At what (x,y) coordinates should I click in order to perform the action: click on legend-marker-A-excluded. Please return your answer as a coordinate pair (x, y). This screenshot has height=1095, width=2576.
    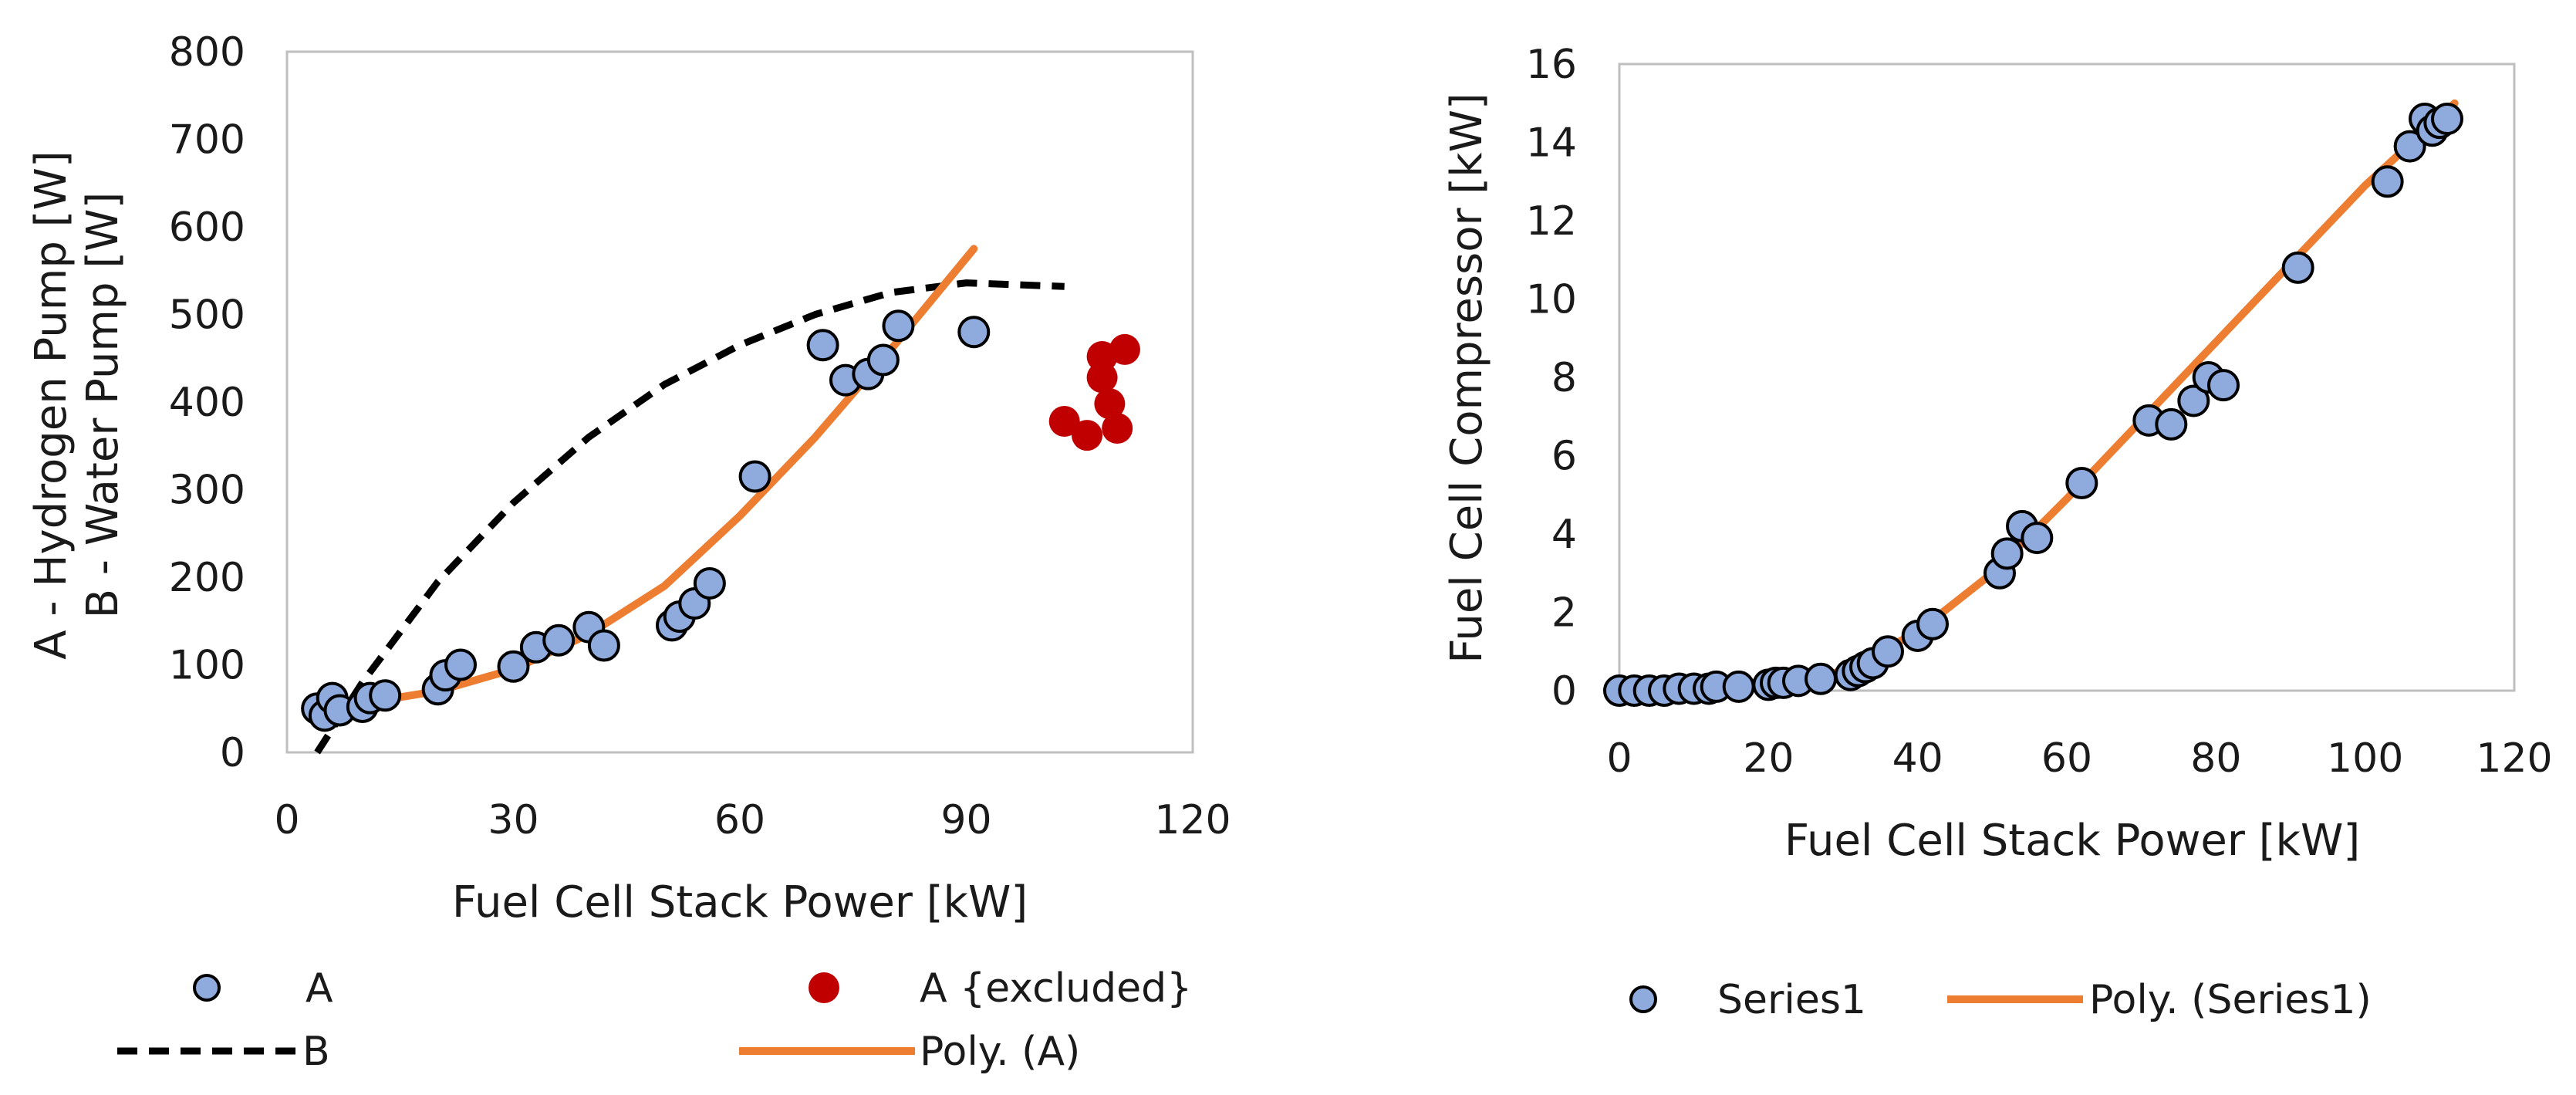
    Looking at the image, I should click on (824, 987).